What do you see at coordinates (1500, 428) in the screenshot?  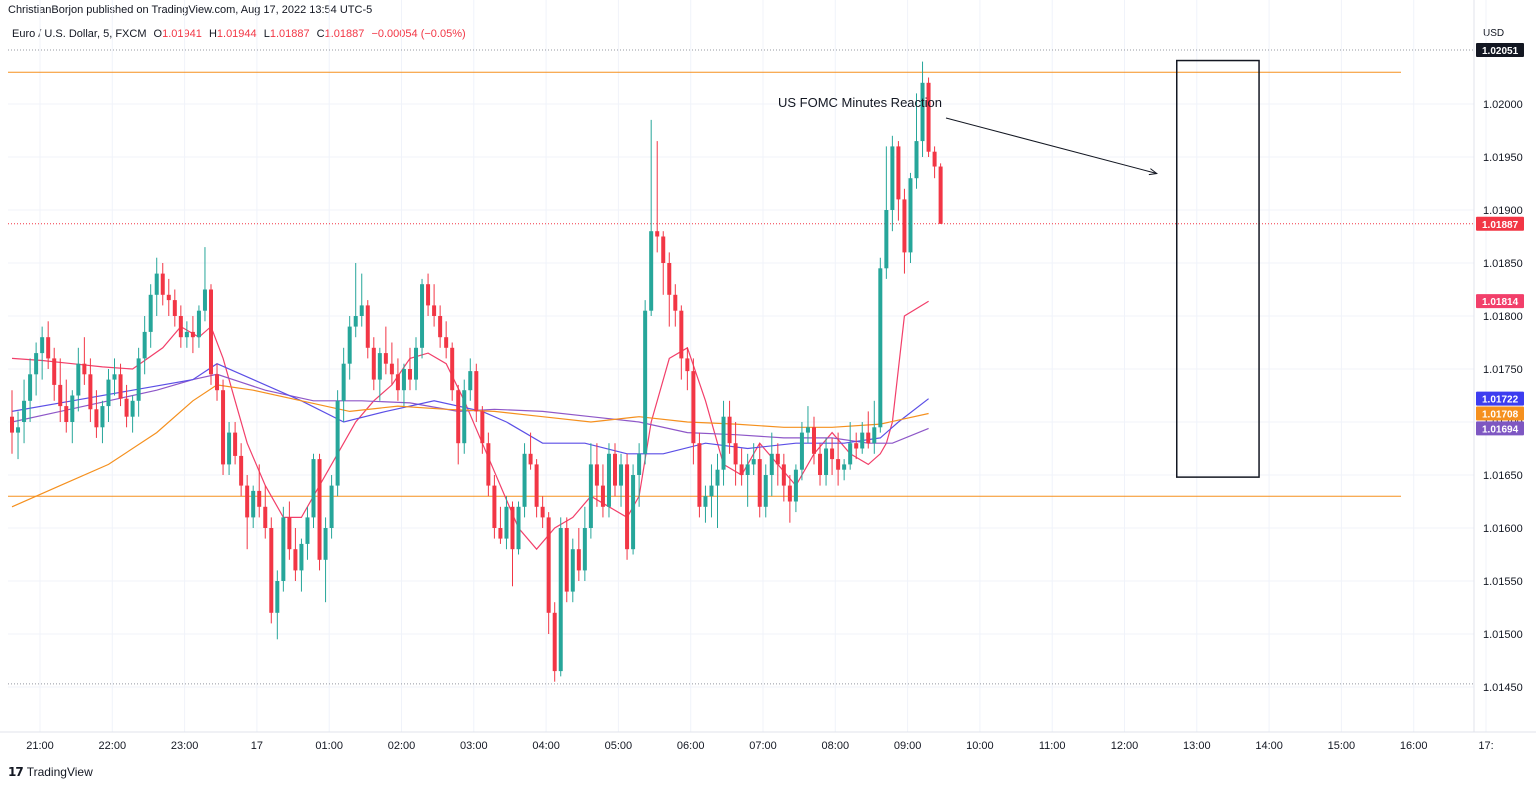 I see `price-badge: 1.01694` at bounding box center [1500, 428].